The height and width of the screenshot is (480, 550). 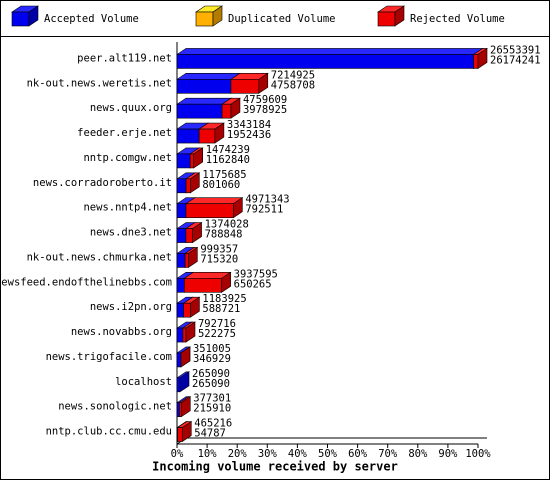 I want to click on category-label: feeder.erje.net, so click(x=124, y=133).